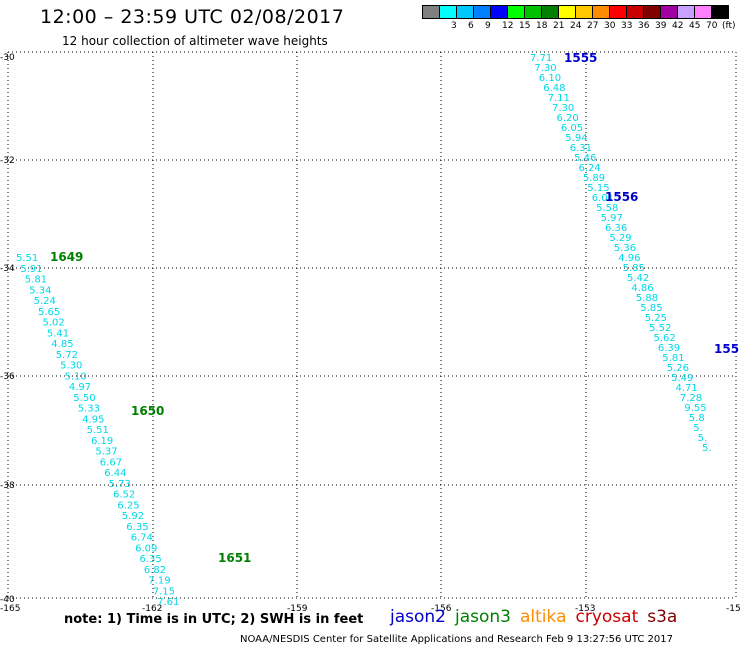  I want to click on satellite-legend: jason2 jason3 altika cryosat s3a, so click(538, 617).